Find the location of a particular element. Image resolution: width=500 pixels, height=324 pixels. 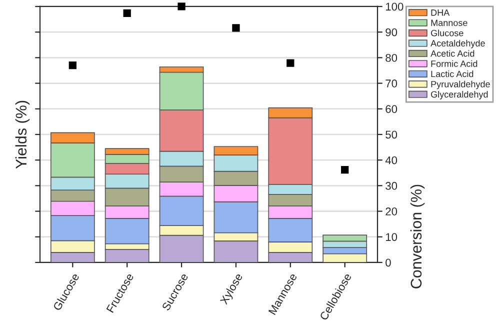

legend-label: Glyceraldehyd is located at coordinates (459, 95).